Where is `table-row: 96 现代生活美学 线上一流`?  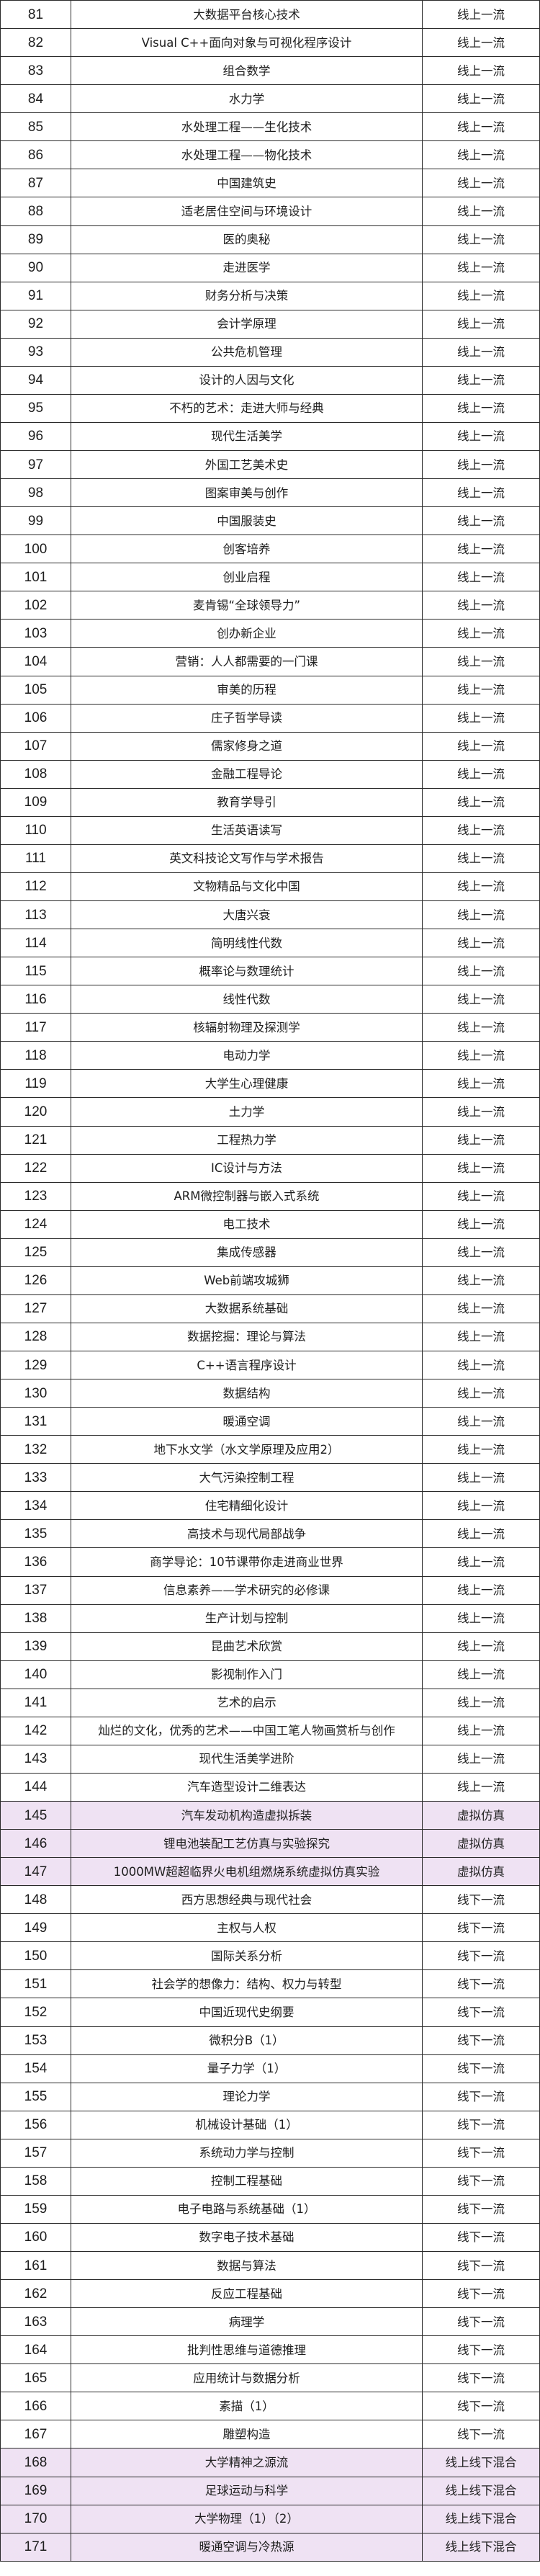
table-row: 96 现代生活美学 线上一流 is located at coordinates (270, 437).